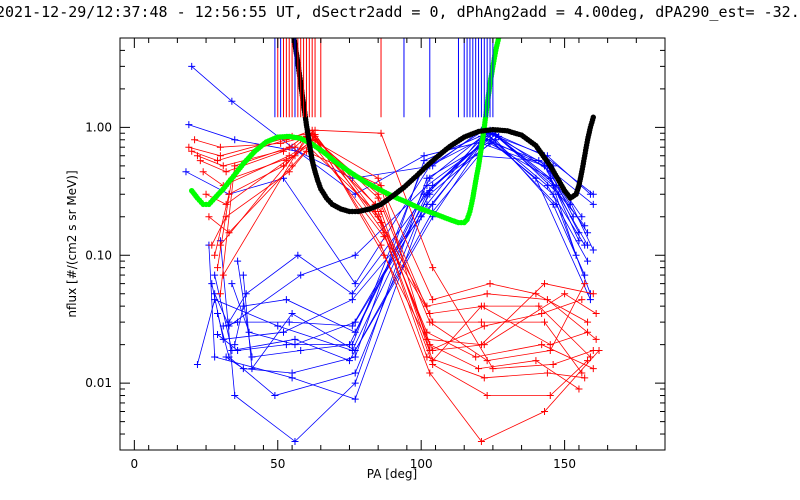 This screenshot has width=800, height=500. I want to click on x-tick-label: 0, so click(135, 464).